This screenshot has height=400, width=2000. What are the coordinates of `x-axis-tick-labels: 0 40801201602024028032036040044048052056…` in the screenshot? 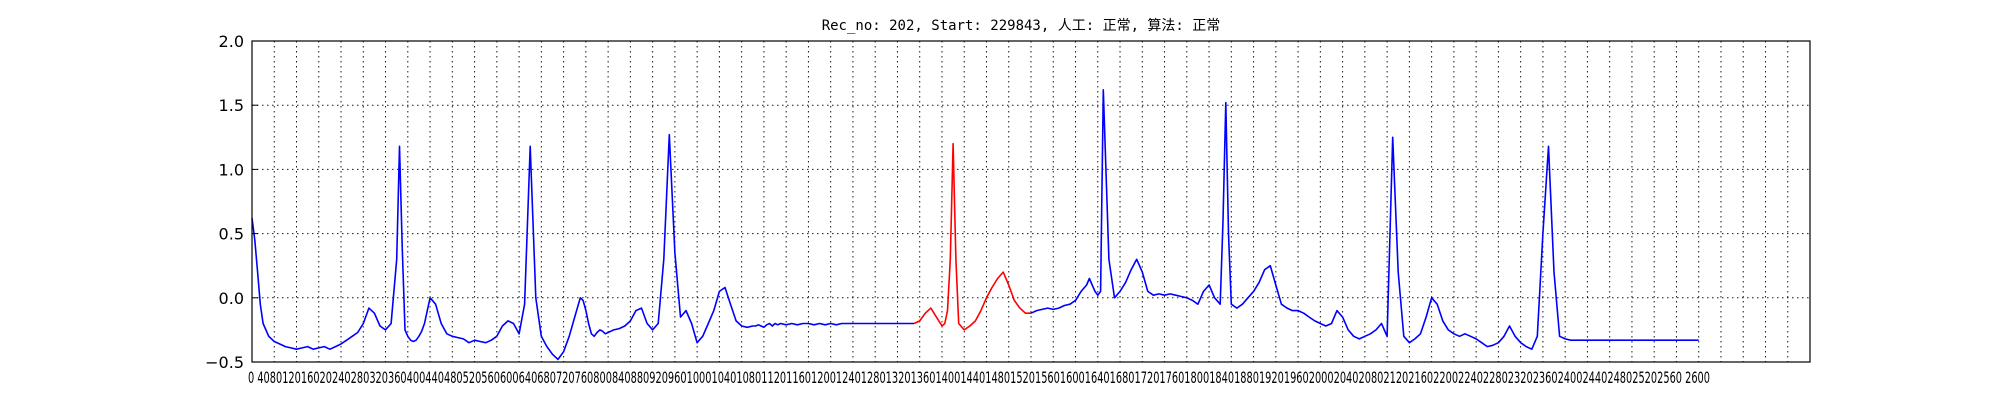 It's located at (979, 377).